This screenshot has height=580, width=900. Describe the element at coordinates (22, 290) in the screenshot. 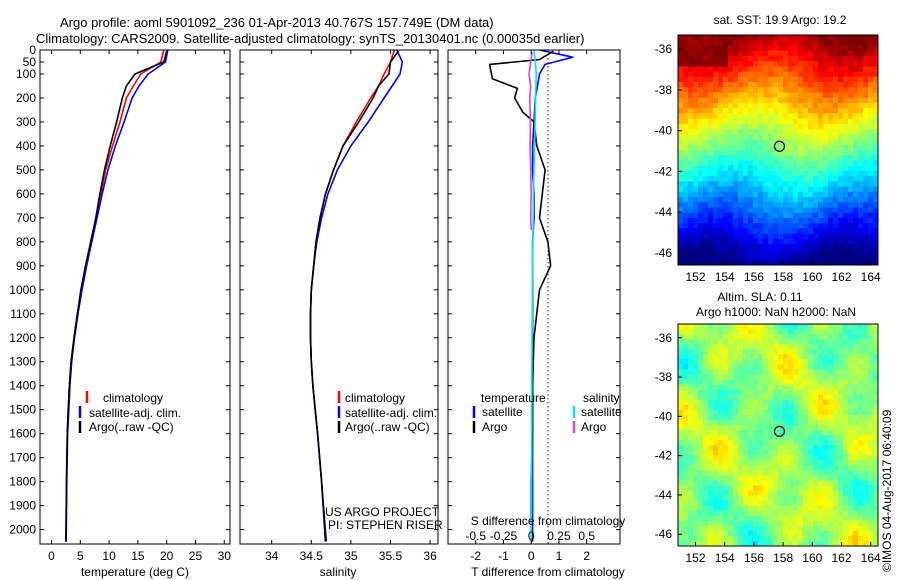

I see `depth-tick-label: 1000` at that location.